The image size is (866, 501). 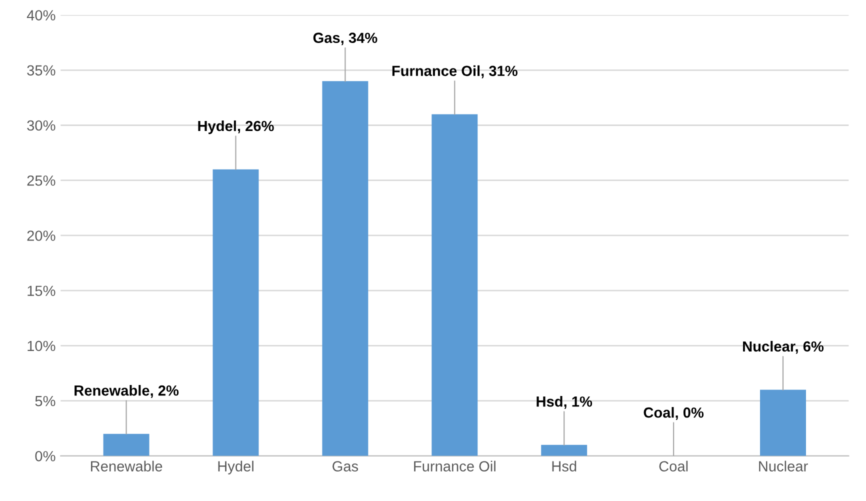 What do you see at coordinates (783, 466) in the screenshot?
I see `x-tick-label: Nuclear` at bounding box center [783, 466].